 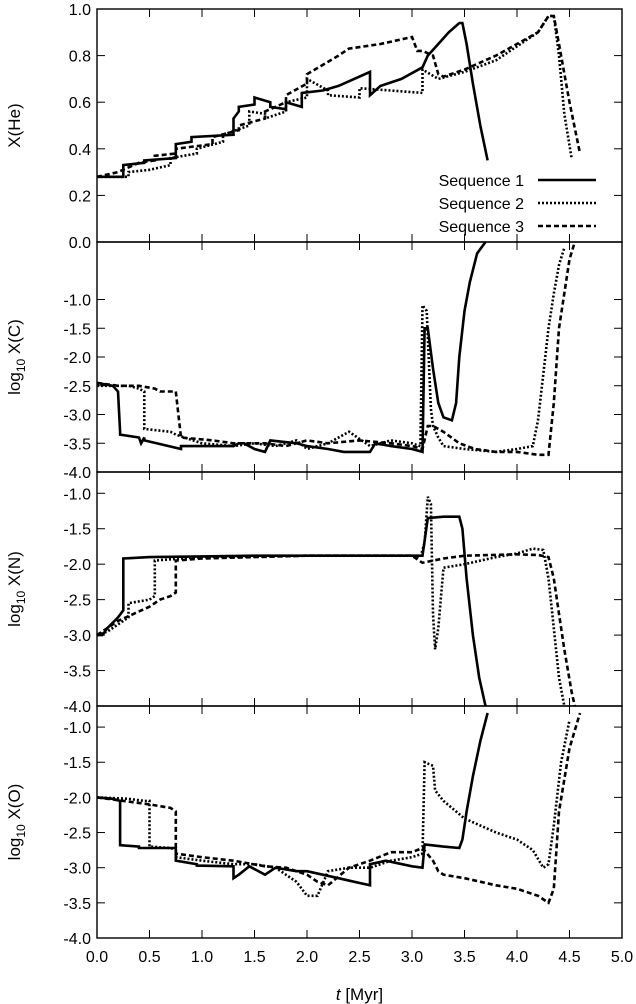 I want to click on y-tick-label-n: -2.5, so click(x=77, y=601).